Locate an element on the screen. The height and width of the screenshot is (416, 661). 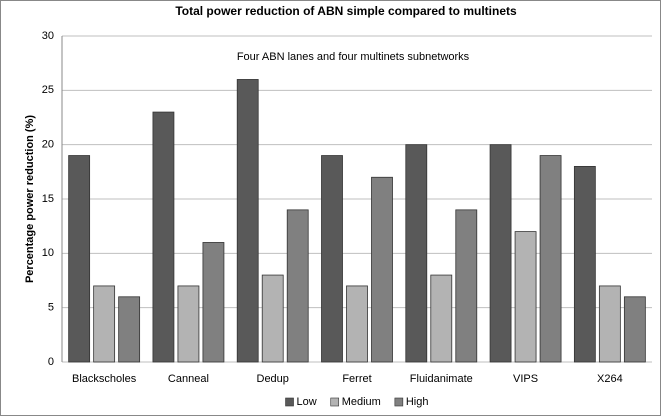
y-tick-label: 0 is located at coordinates (51, 362).